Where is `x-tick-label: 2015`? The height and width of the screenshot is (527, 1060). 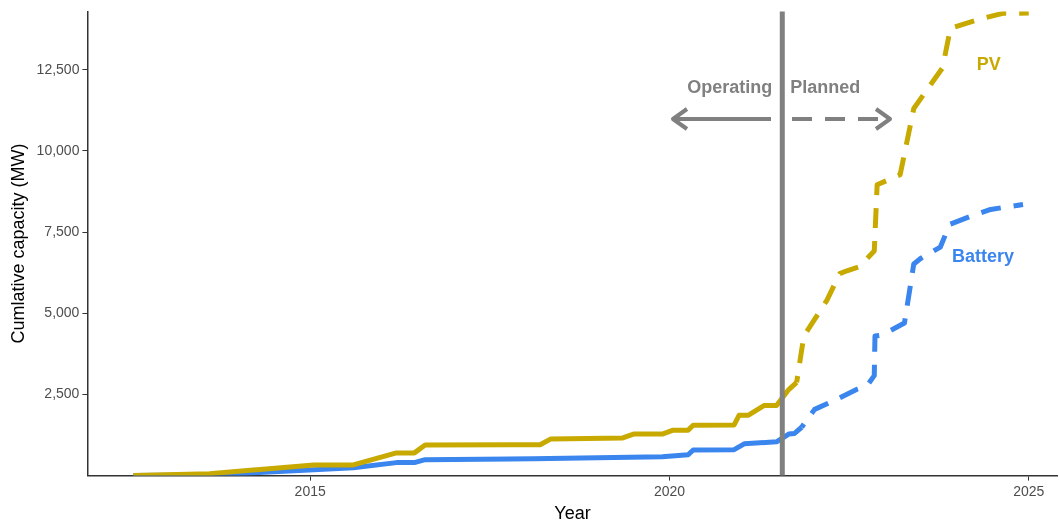
x-tick-label: 2015 is located at coordinates (310, 490).